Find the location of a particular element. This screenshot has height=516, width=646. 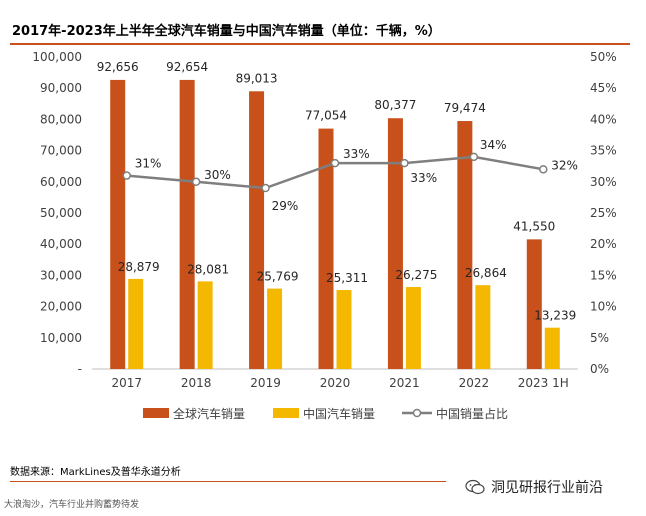

y-left-tick-label: 100,000 is located at coordinates (57, 57).